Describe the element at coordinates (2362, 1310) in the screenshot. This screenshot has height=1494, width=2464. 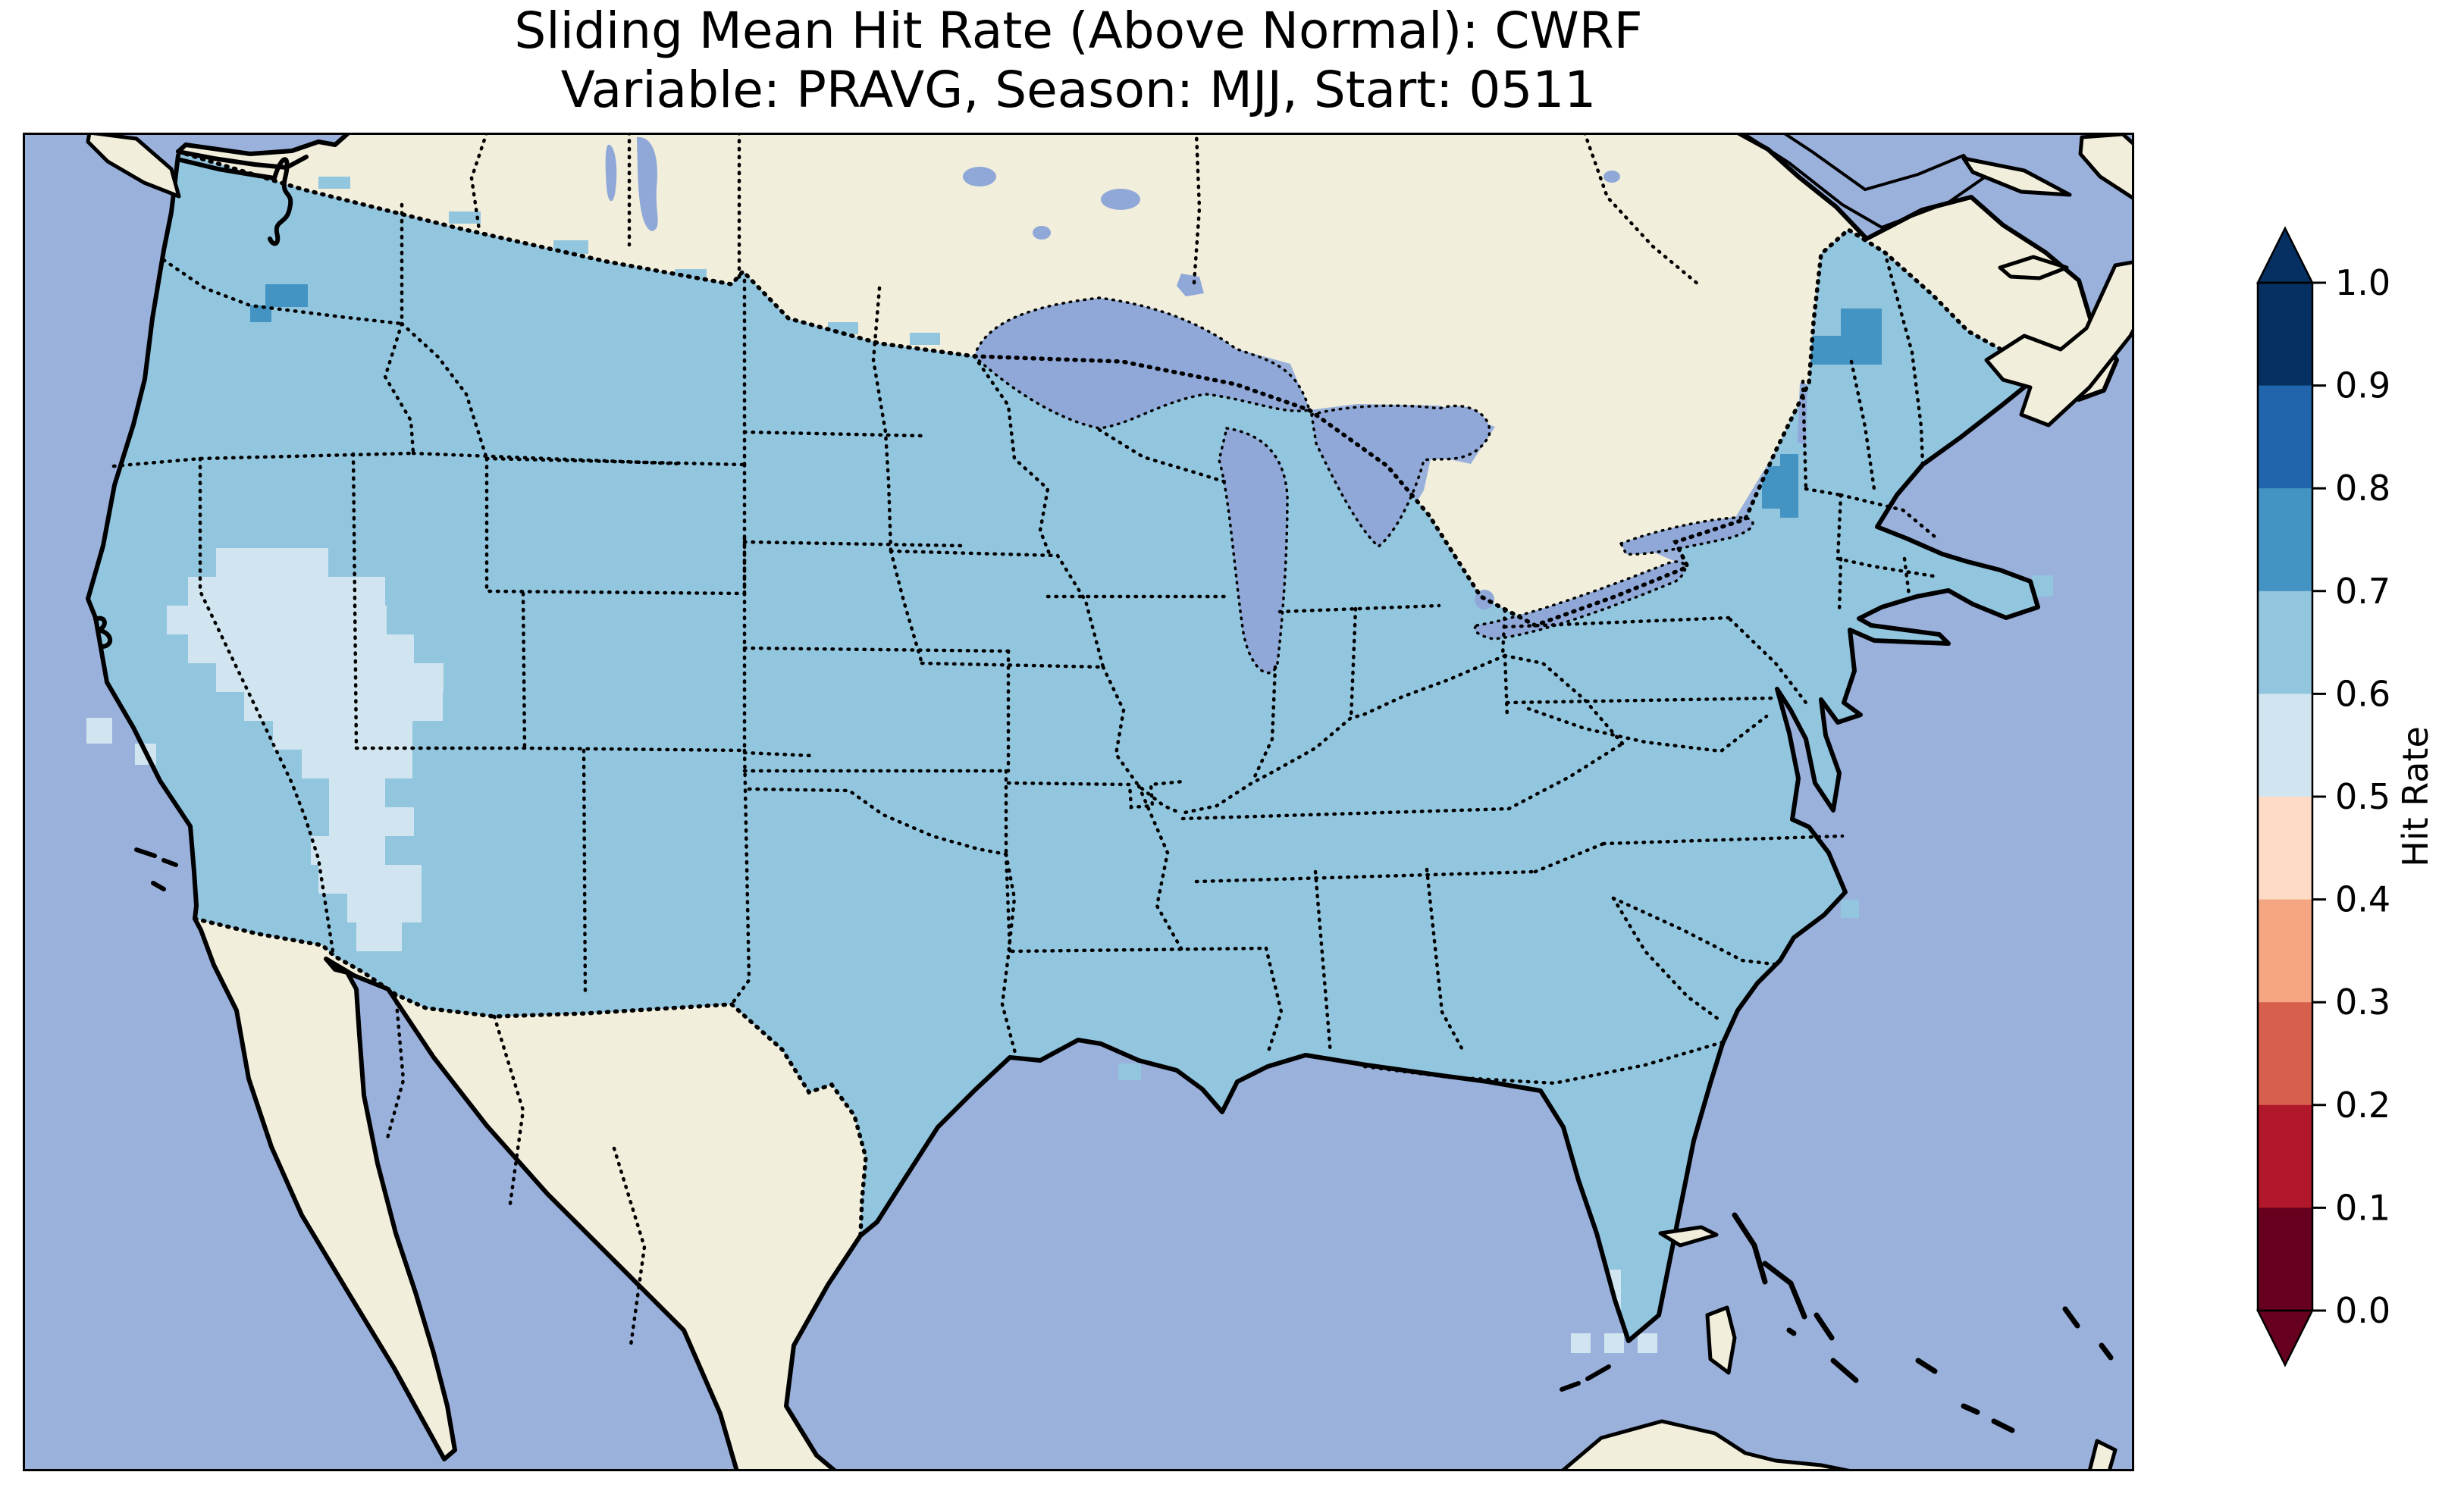
I see `colorbar-tick-label: 0.0` at that location.